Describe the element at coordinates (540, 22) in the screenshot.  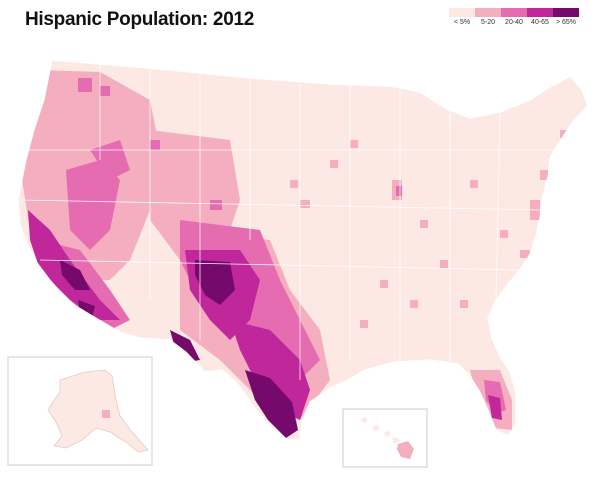
I see `legend-label: 40-65` at that location.